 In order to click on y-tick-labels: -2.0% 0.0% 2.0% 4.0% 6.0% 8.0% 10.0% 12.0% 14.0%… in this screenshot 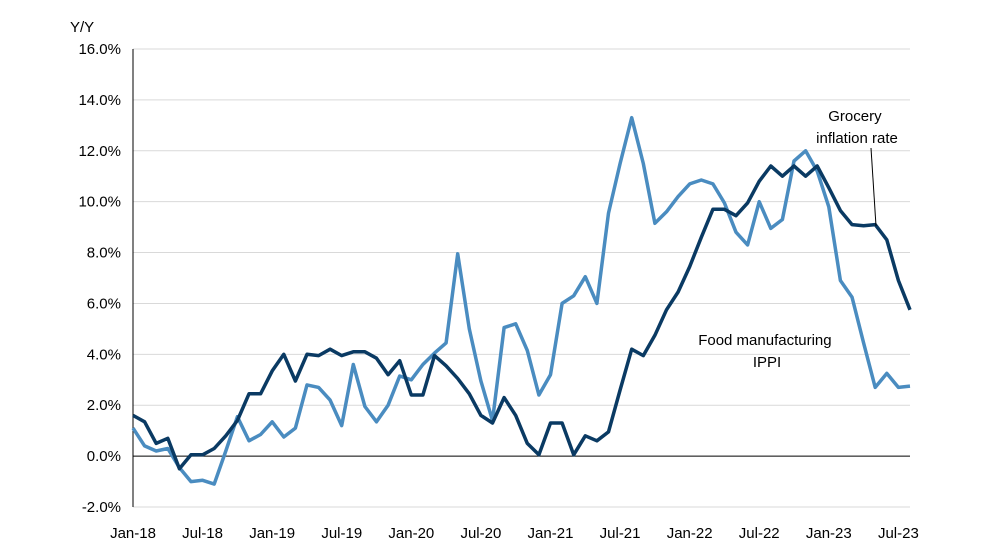, I will do `click(99, 278)`.